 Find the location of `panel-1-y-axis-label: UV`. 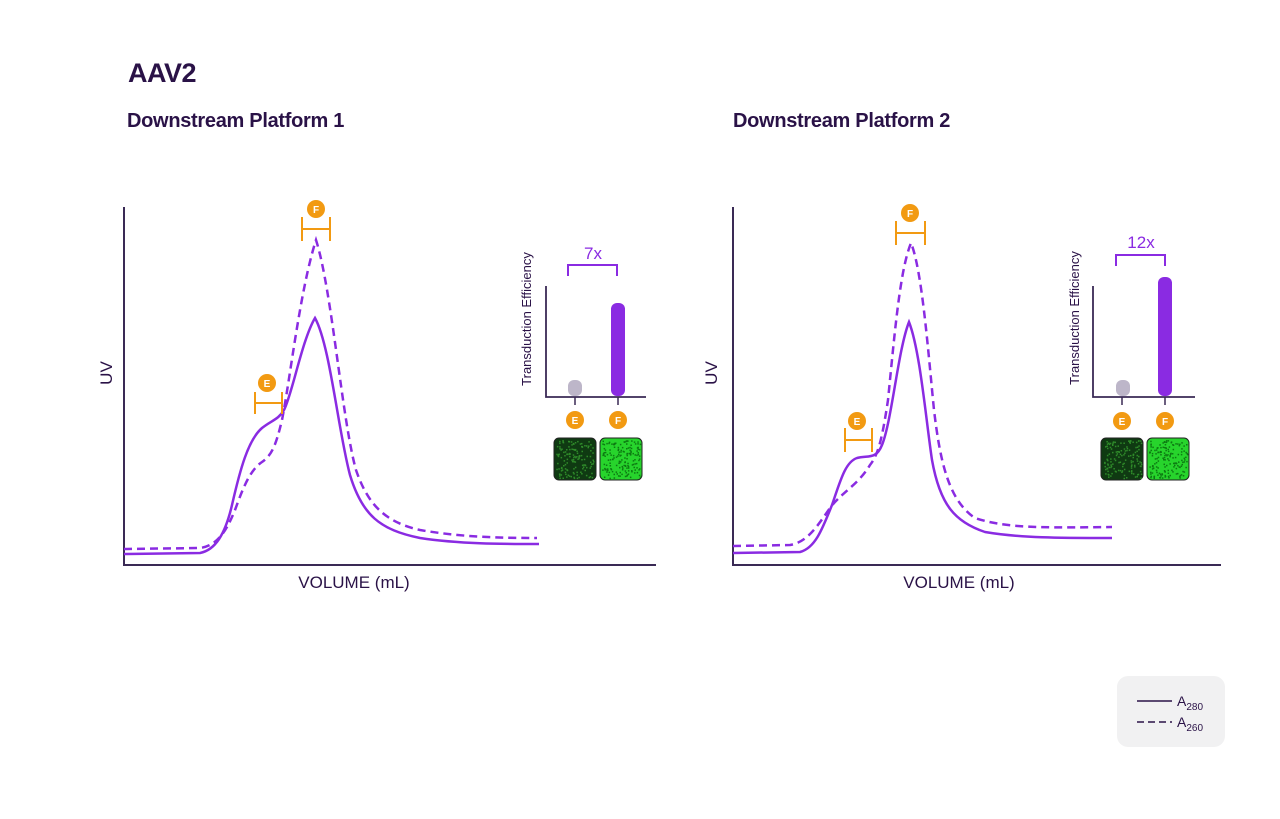

panel-1-y-axis-label: UV is located at coordinates (106, 373).